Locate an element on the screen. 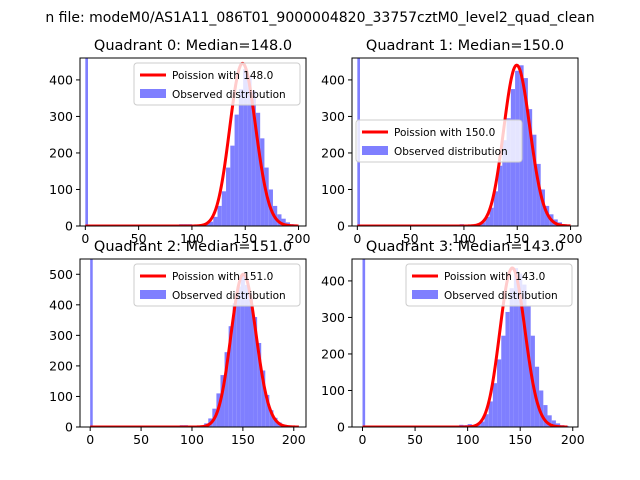  legend: Poission with 148.0 Observed distribution is located at coordinates (217, 84).